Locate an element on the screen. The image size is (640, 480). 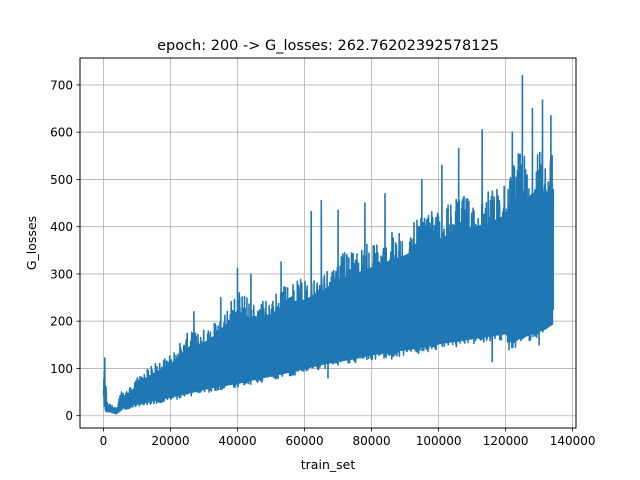
x-tick-label: 120000 is located at coordinates (506, 441).